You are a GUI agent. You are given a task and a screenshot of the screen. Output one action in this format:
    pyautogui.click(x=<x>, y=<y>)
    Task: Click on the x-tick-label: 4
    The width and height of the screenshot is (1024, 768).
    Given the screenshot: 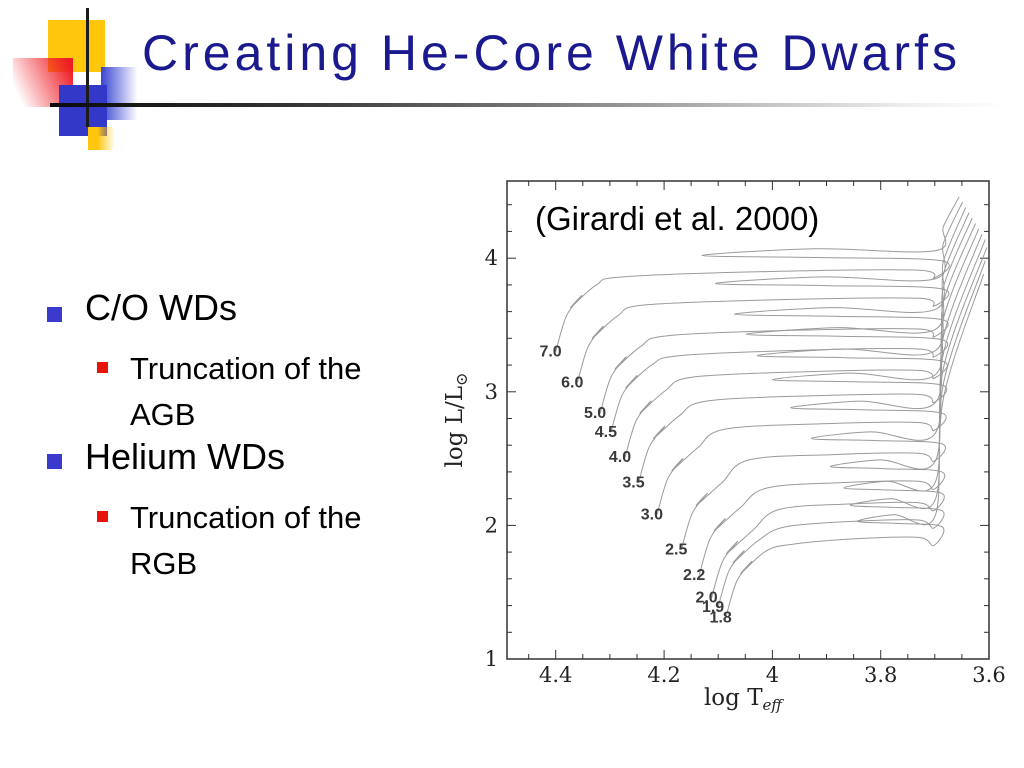 What is the action you would take?
    pyautogui.click(x=772, y=675)
    